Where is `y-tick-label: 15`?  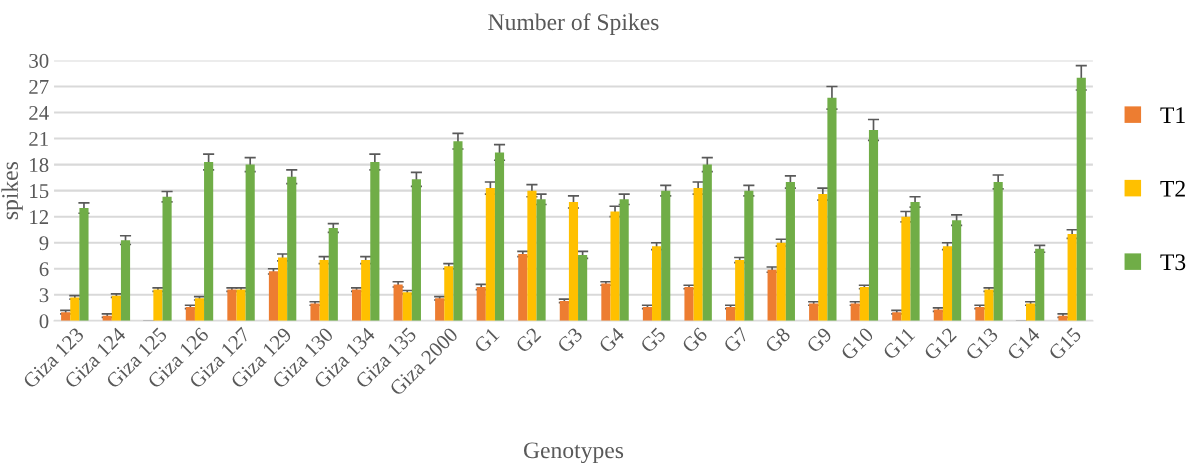
y-tick-label: 15 is located at coordinates (39, 191).